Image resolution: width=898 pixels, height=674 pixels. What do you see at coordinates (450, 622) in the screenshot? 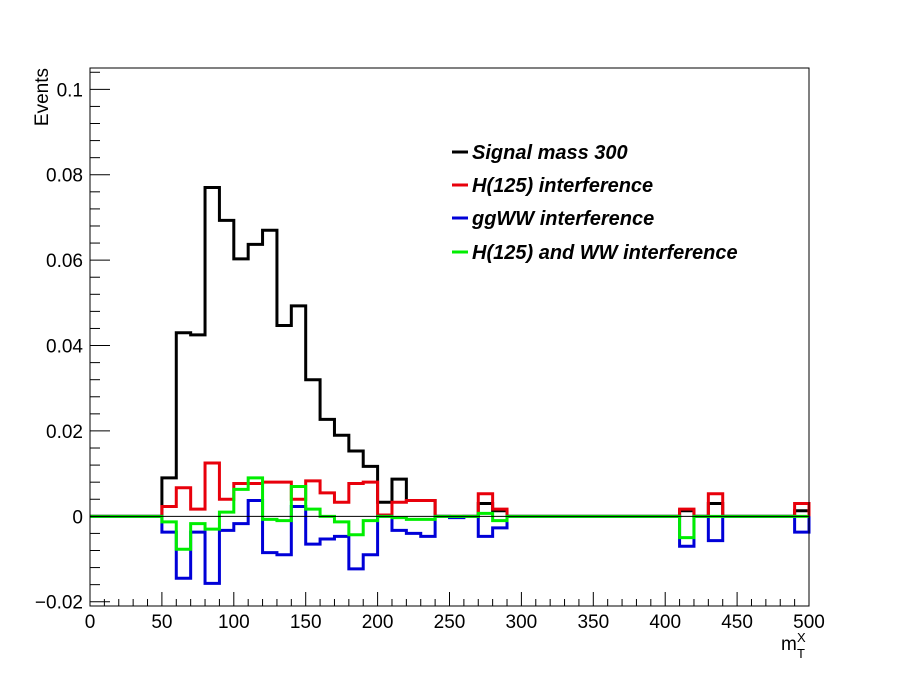
I see `x-tick-label: 250` at bounding box center [450, 622].